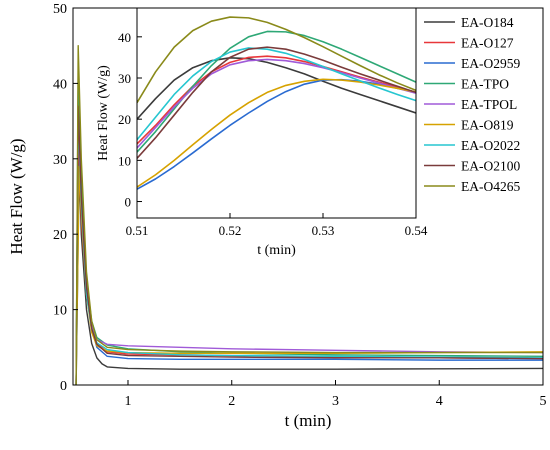  Describe the element at coordinates (60, 84) in the screenshot. I see `y-tick-label: 40` at that location.